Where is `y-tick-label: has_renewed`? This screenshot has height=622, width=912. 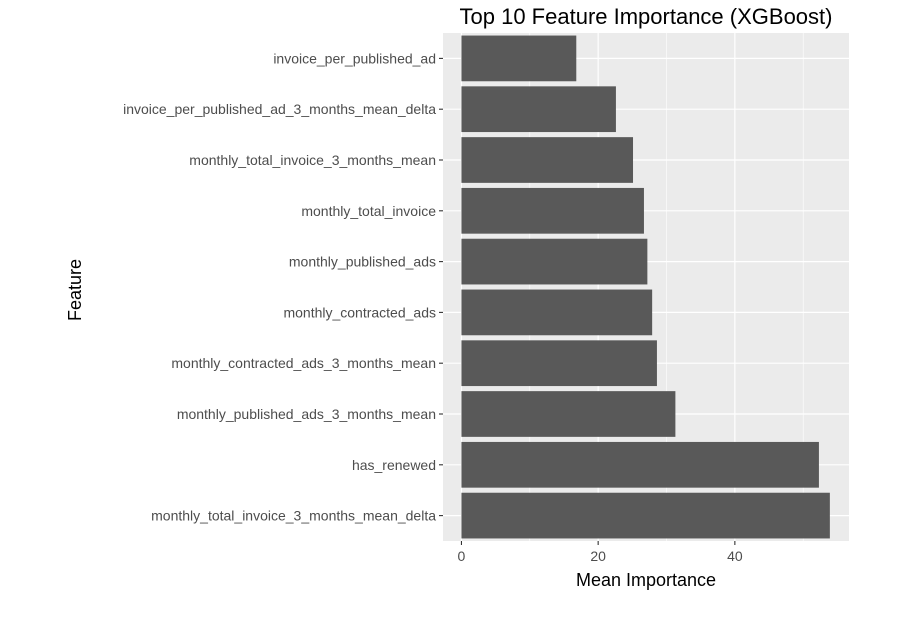
y-tick-label: has_renewed is located at coordinates (394, 465).